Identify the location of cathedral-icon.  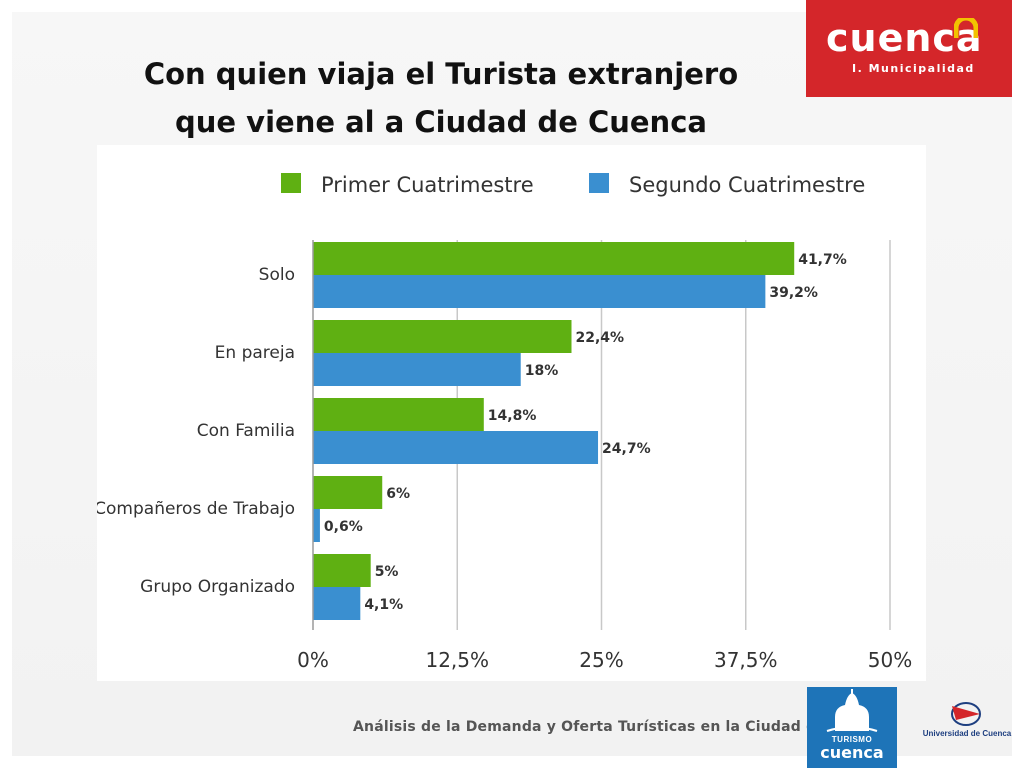
(852, 710).